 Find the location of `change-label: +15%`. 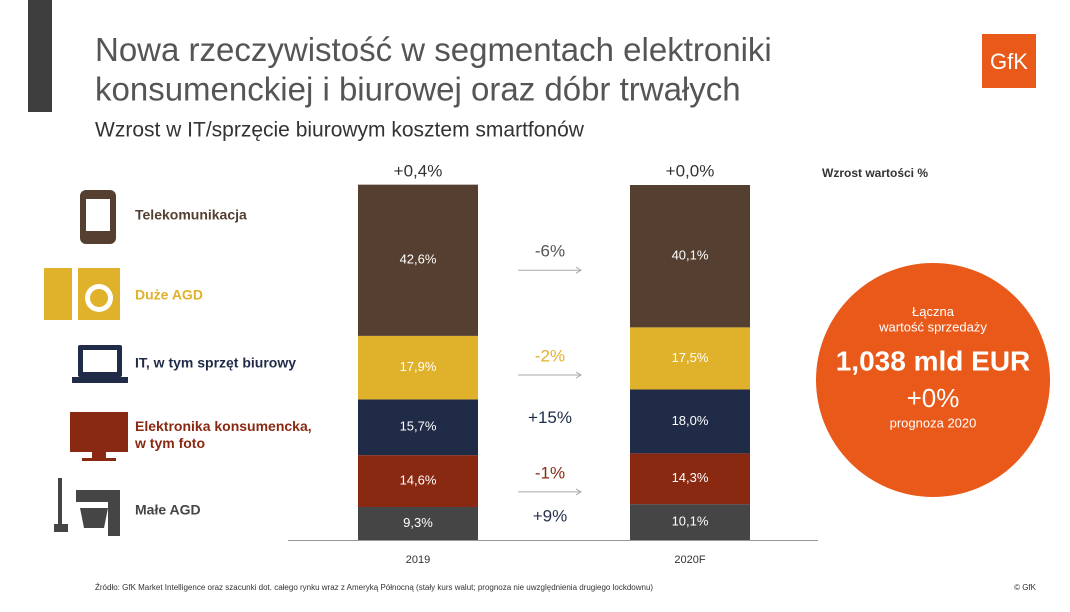

change-label: +15% is located at coordinates (550, 417).